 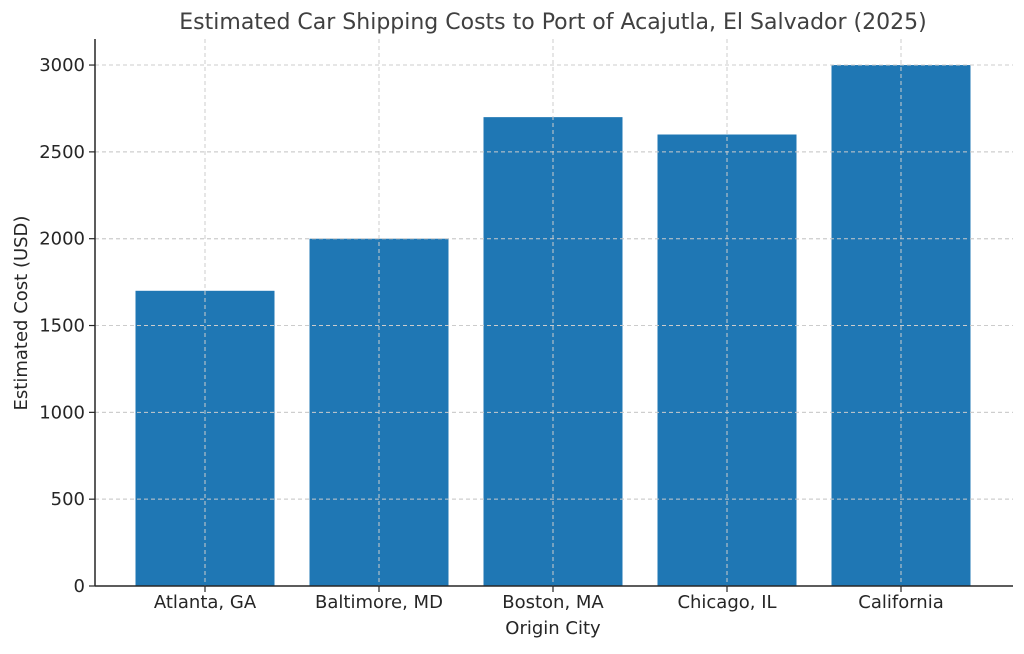 What do you see at coordinates (62, 326) in the screenshot?
I see `y-tick-label: 1500` at bounding box center [62, 326].